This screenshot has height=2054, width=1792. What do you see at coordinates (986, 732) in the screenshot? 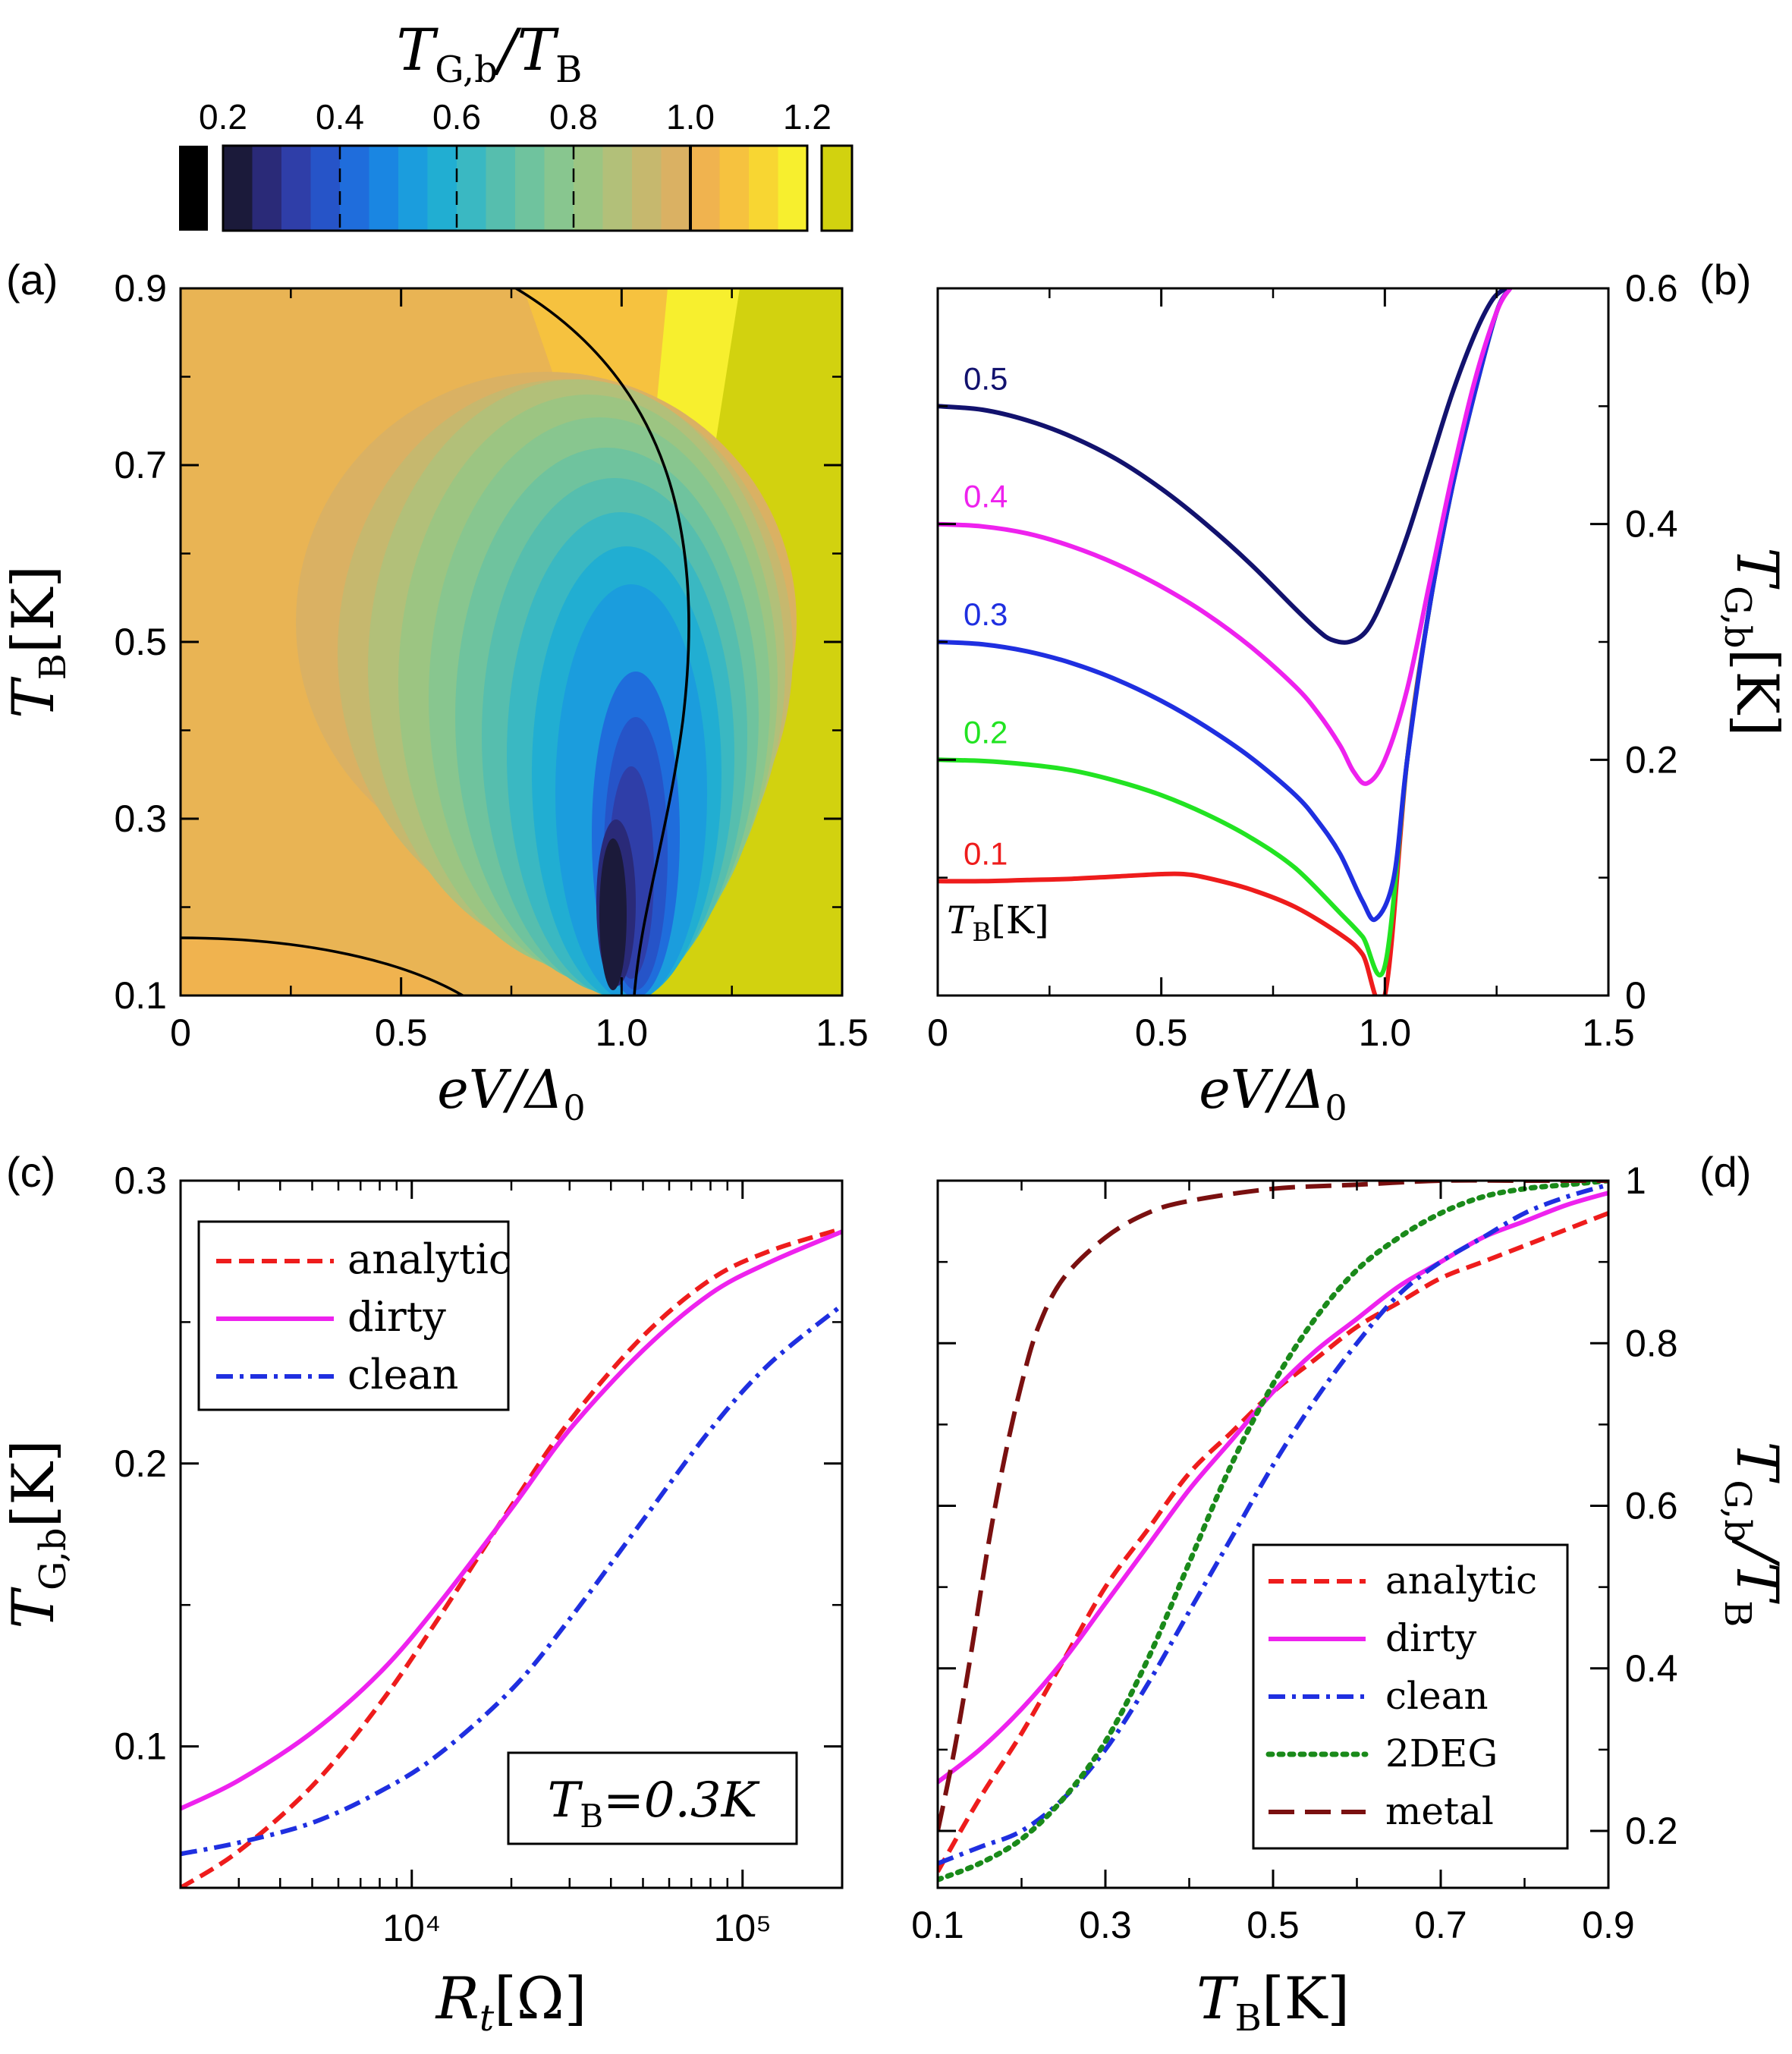
I see `series-label-0.2: 0.2` at bounding box center [986, 732].